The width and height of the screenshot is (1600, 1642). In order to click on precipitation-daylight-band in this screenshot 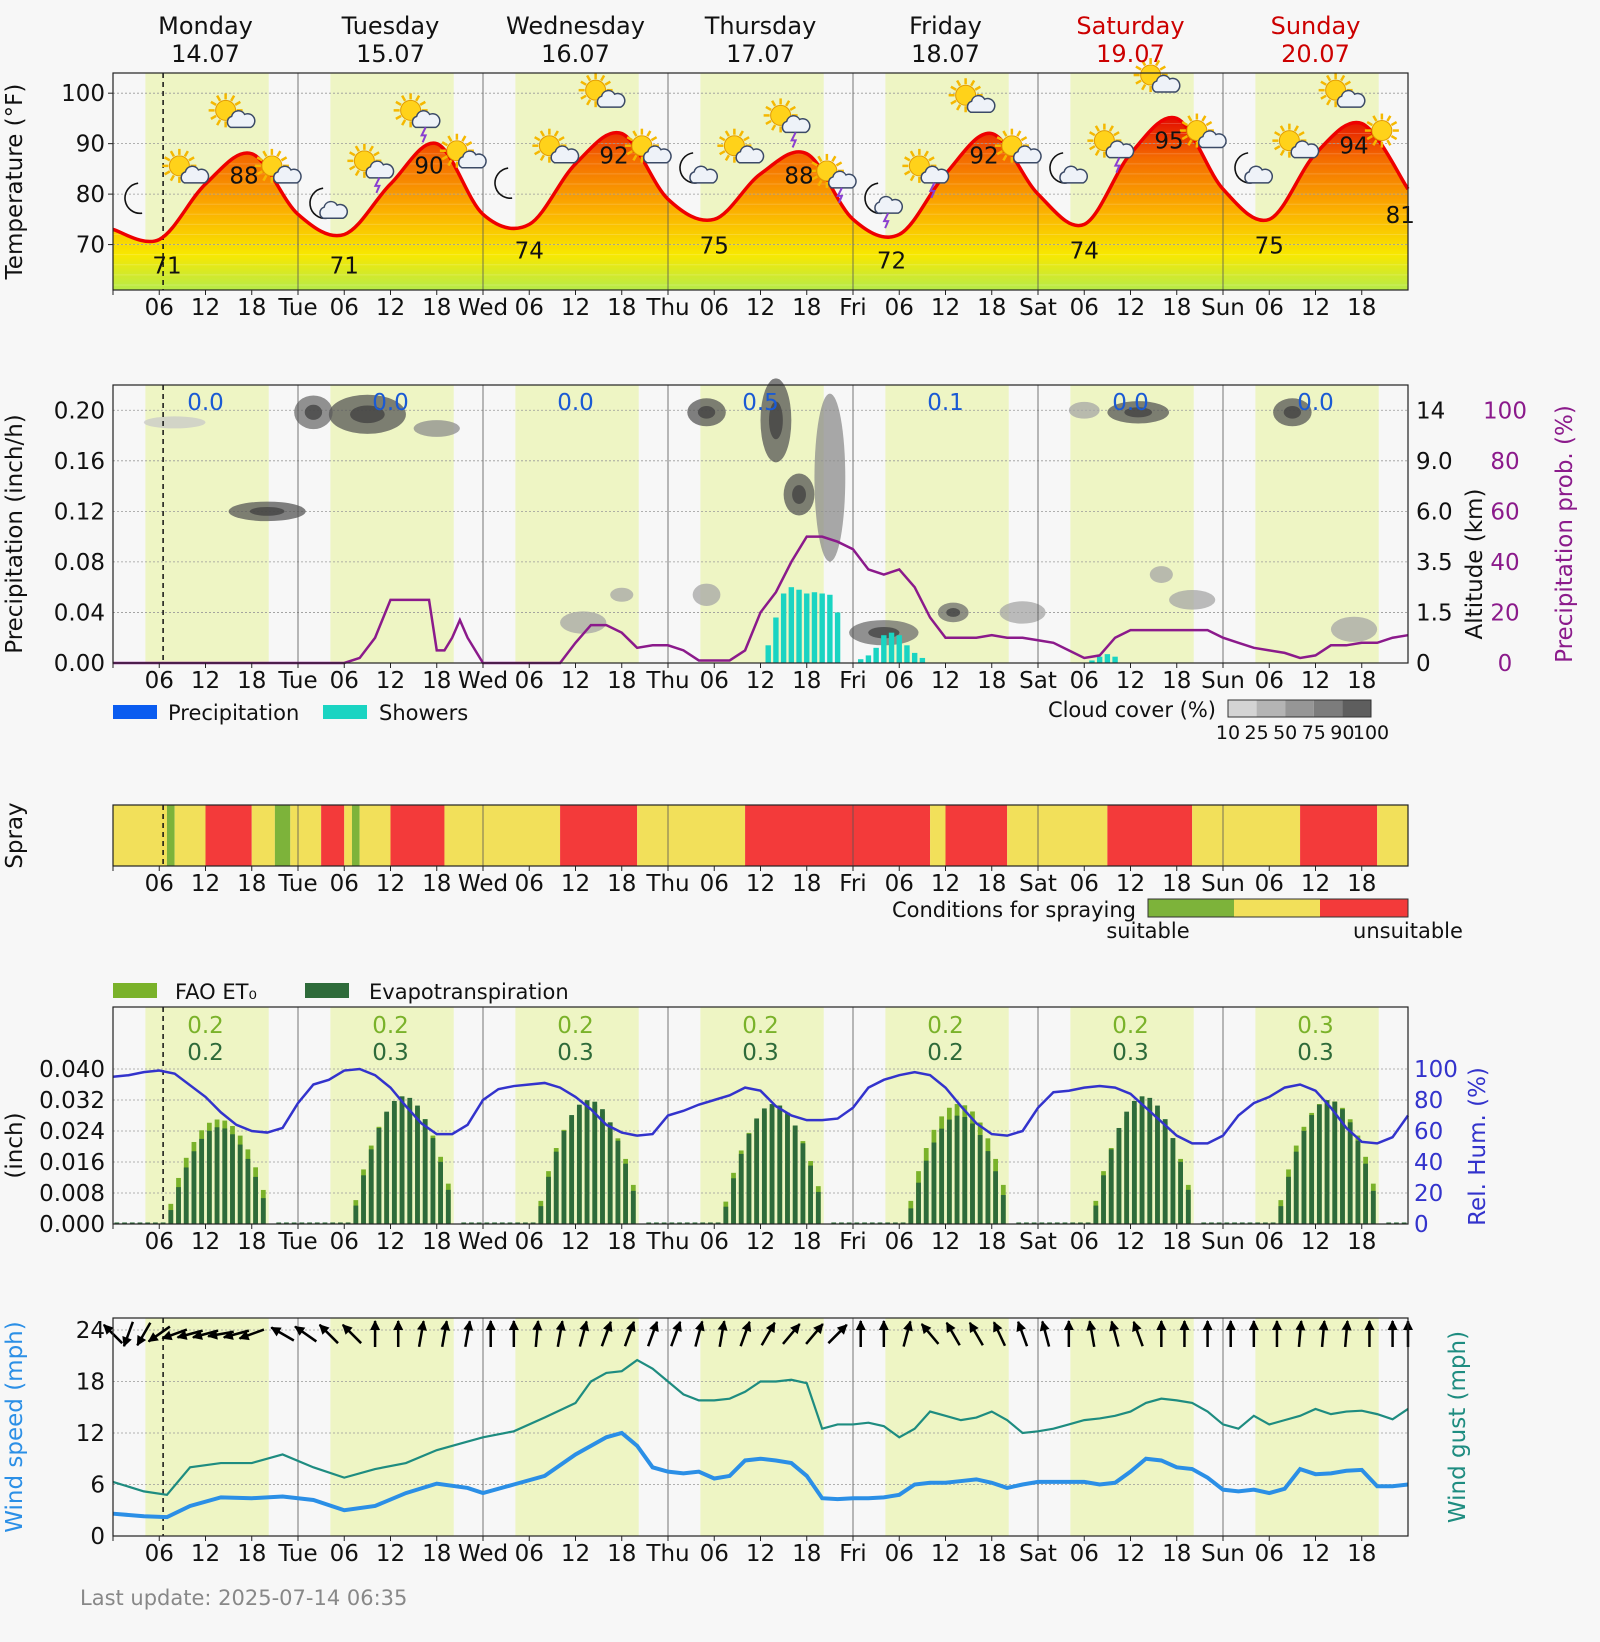, I will do `click(1132, 524)`.